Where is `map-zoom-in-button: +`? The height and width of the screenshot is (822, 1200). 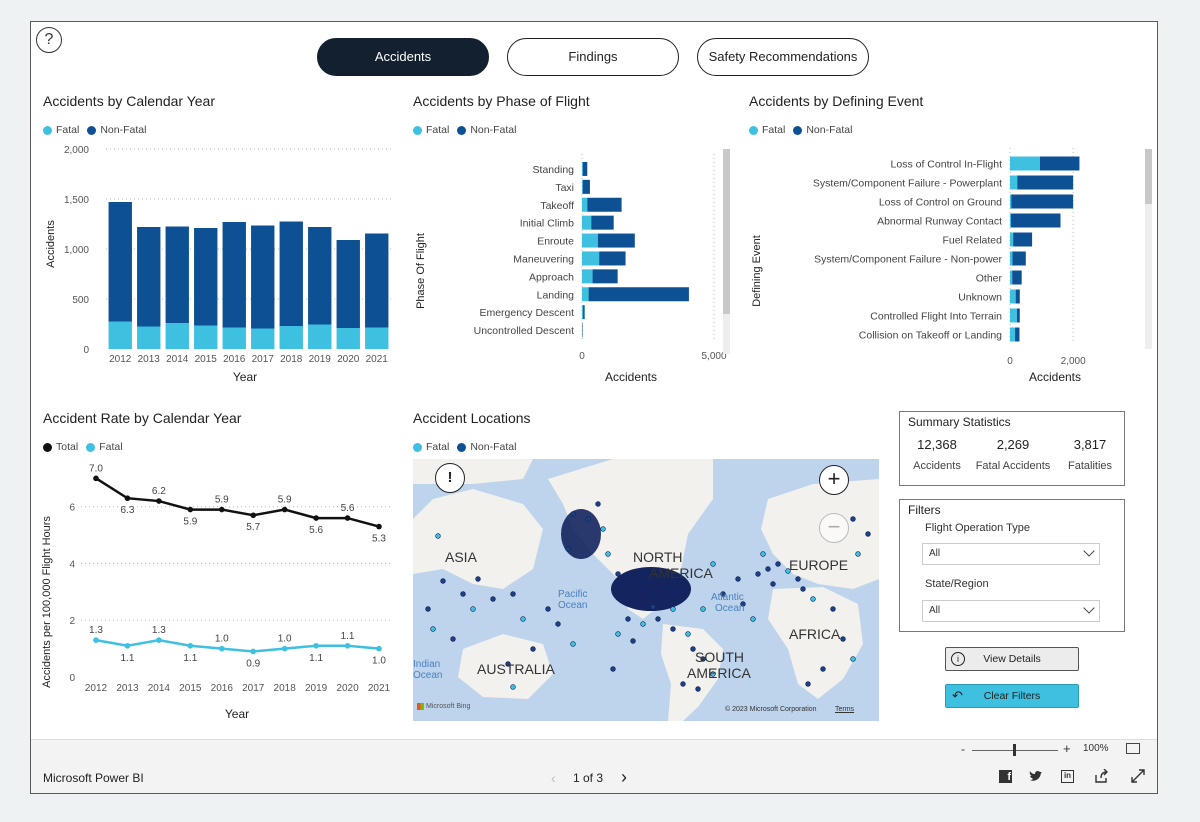
map-zoom-in-button: + is located at coordinates (834, 480).